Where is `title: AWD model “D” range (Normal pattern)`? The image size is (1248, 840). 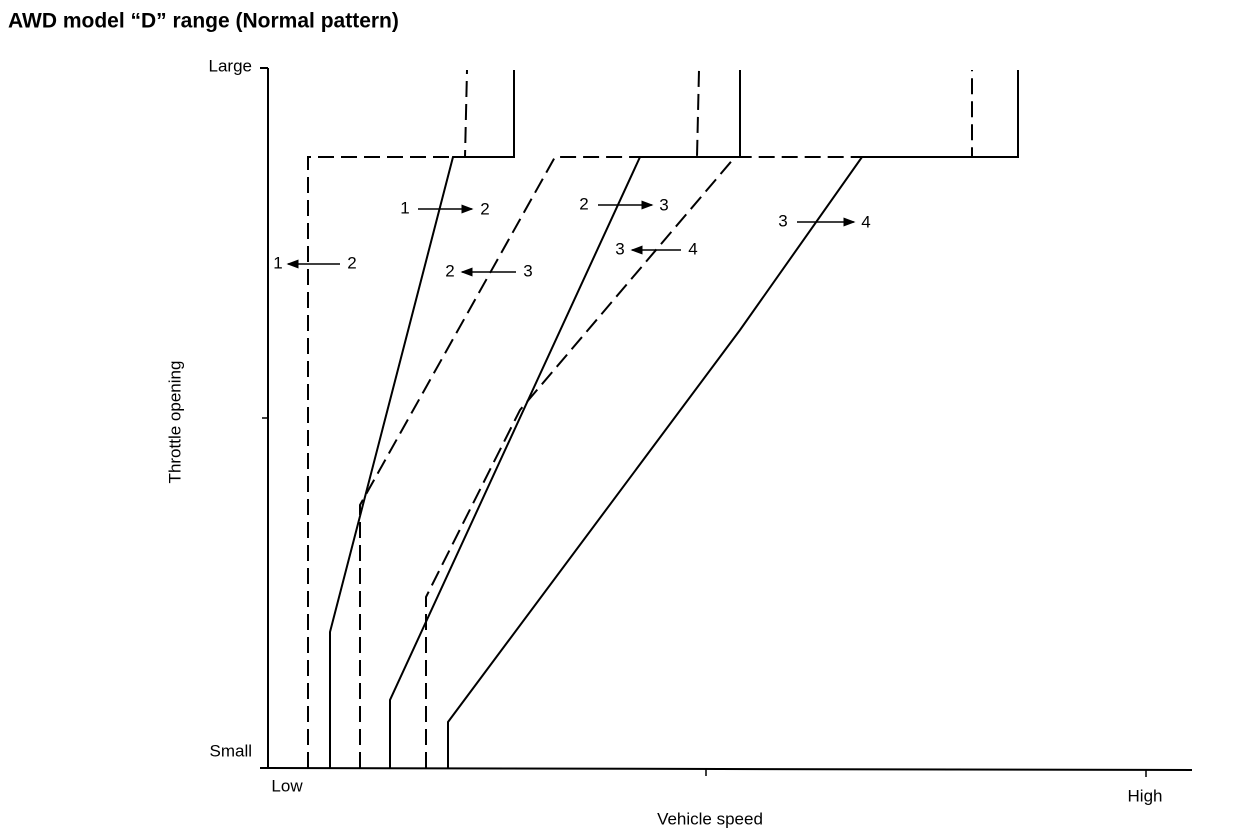
title: AWD model “D” range (Normal pattern) is located at coordinates (203, 21).